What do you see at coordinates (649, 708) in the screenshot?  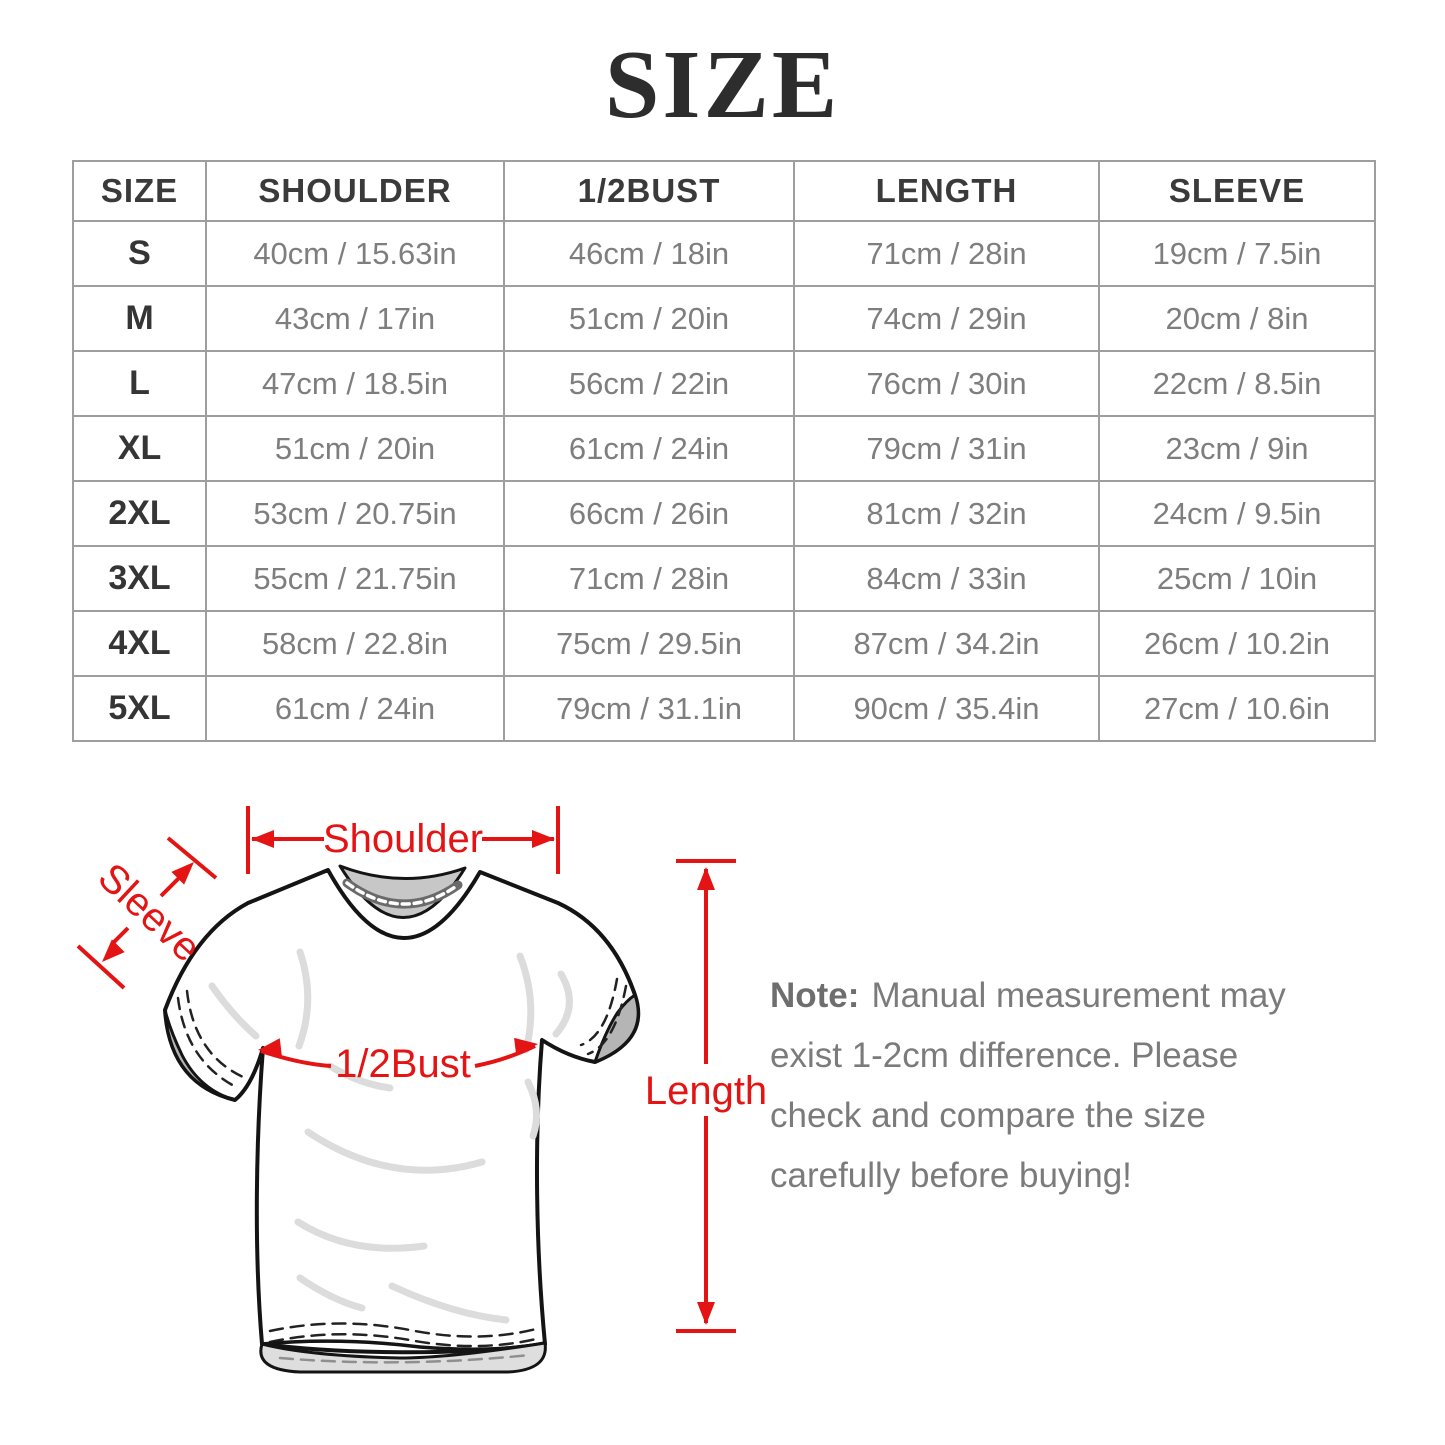 I see `halfbust-cell: 79cm / 31.1in` at bounding box center [649, 708].